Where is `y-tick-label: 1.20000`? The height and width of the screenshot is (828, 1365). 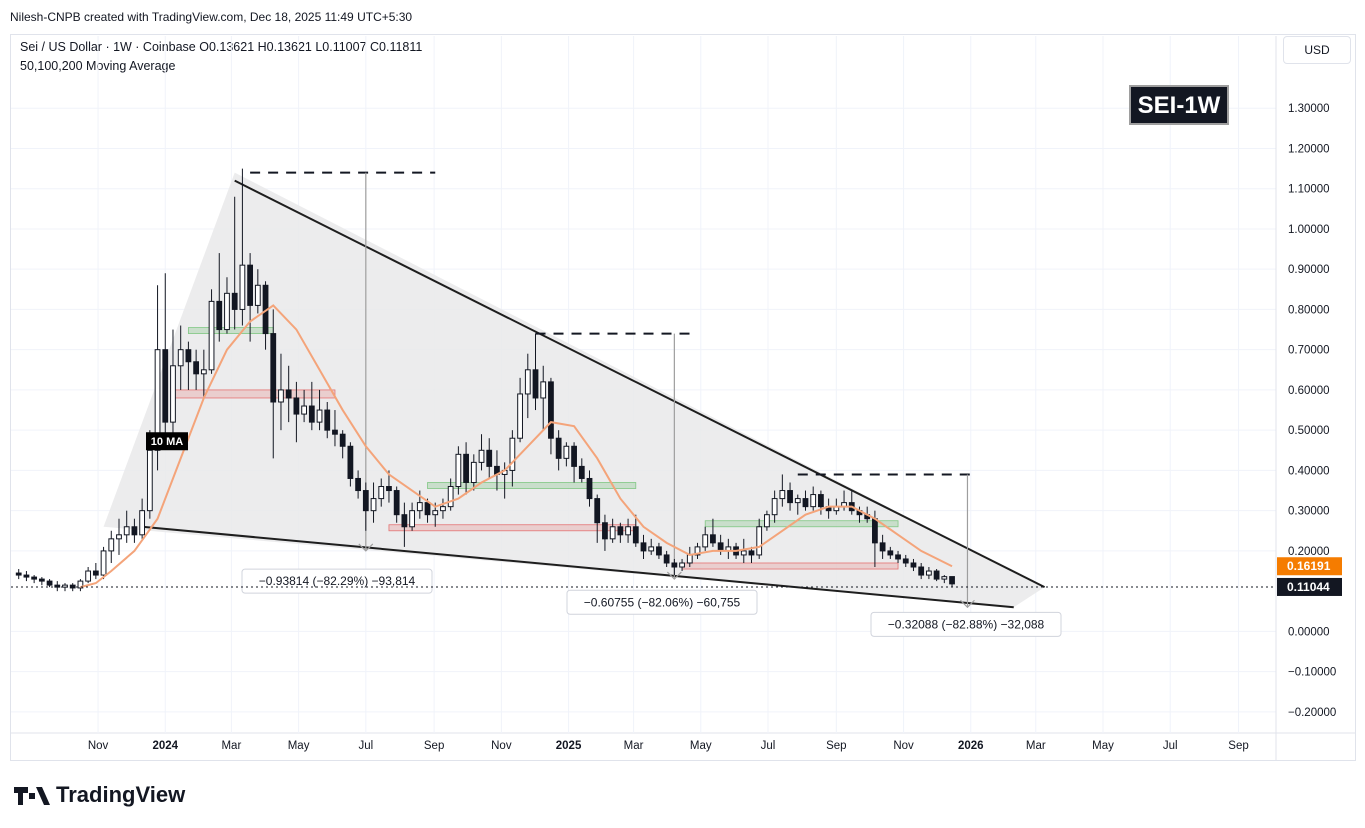
y-tick-label: 1.20000 is located at coordinates (1309, 149).